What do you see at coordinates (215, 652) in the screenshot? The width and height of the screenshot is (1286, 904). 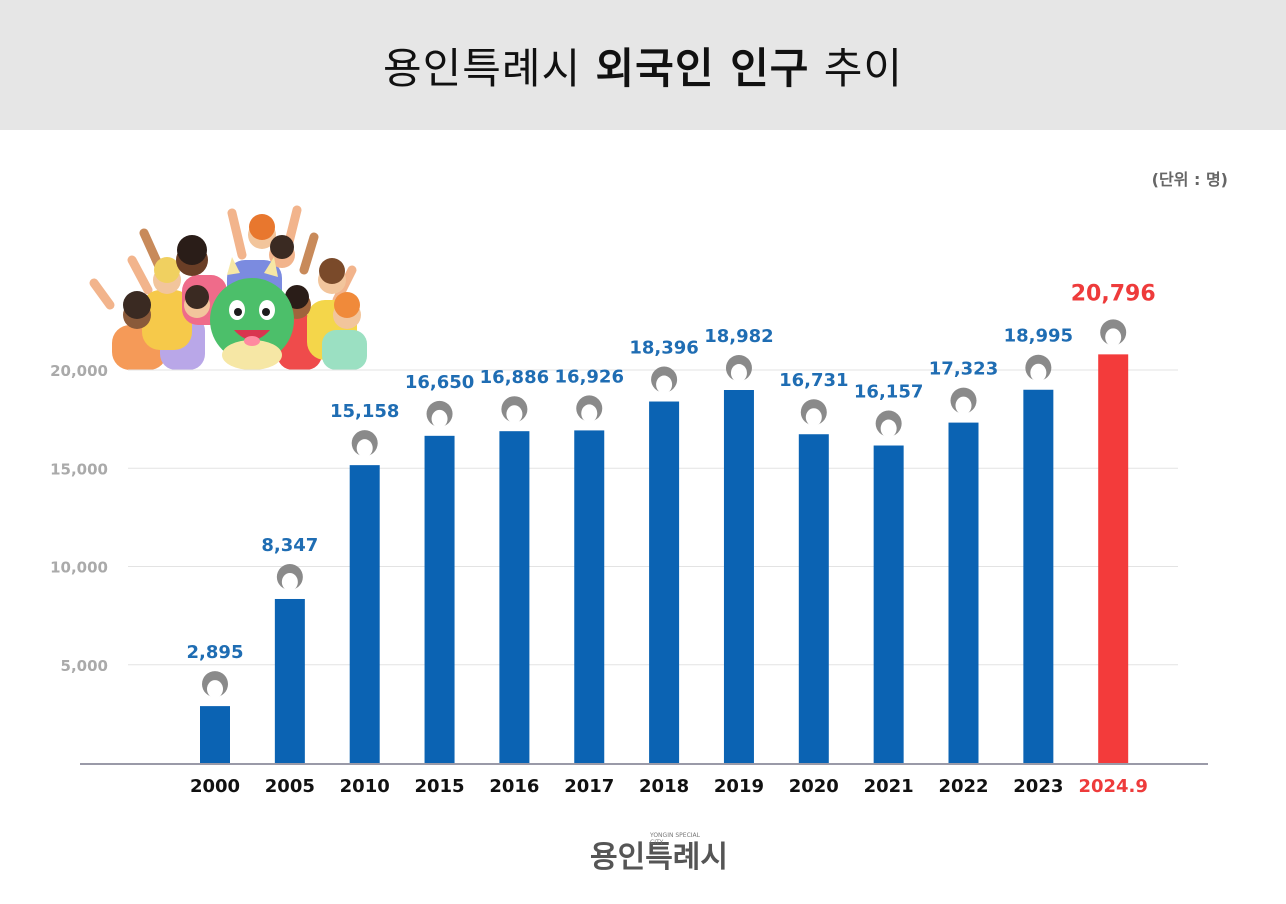 I see `value-label: 2,895` at bounding box center [215, 652].